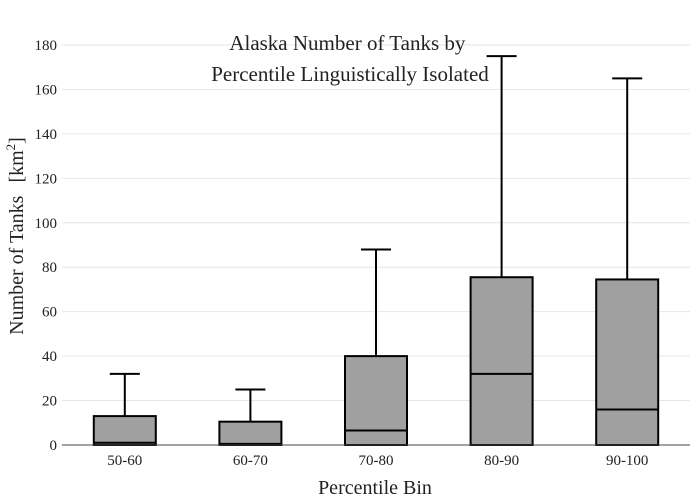 The image size is (700, 500). I want to click on y-tick-label: 160, so click(46, 90).